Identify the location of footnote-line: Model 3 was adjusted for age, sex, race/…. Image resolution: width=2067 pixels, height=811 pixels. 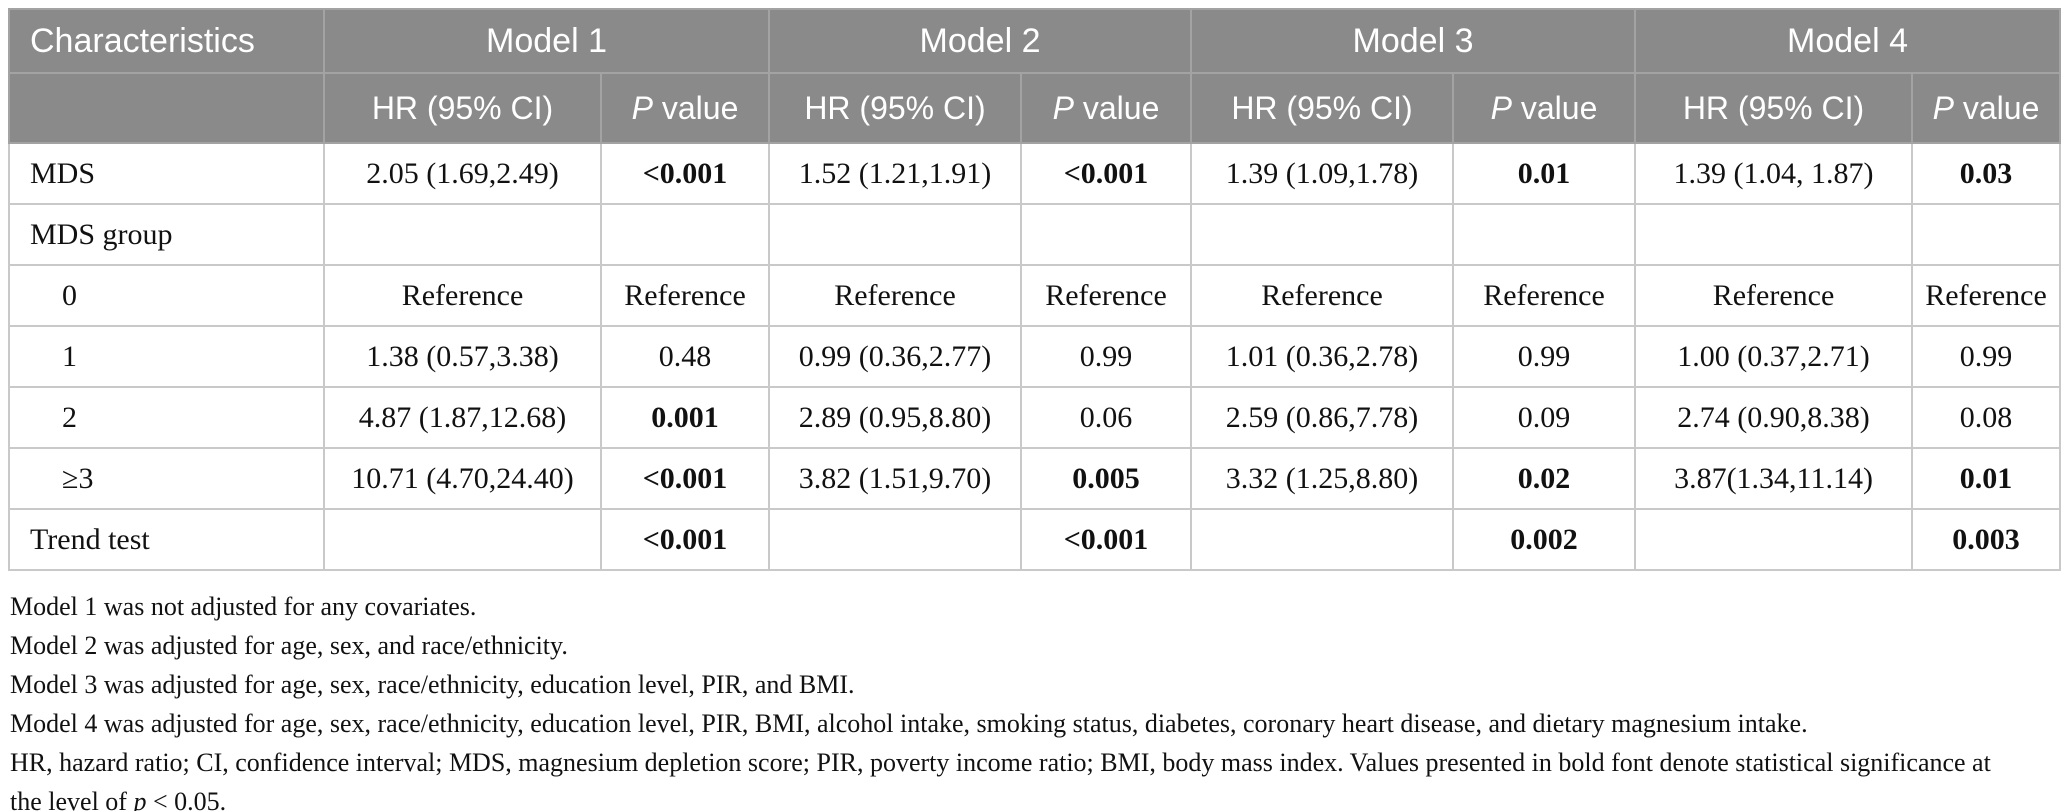
(1034, 684).